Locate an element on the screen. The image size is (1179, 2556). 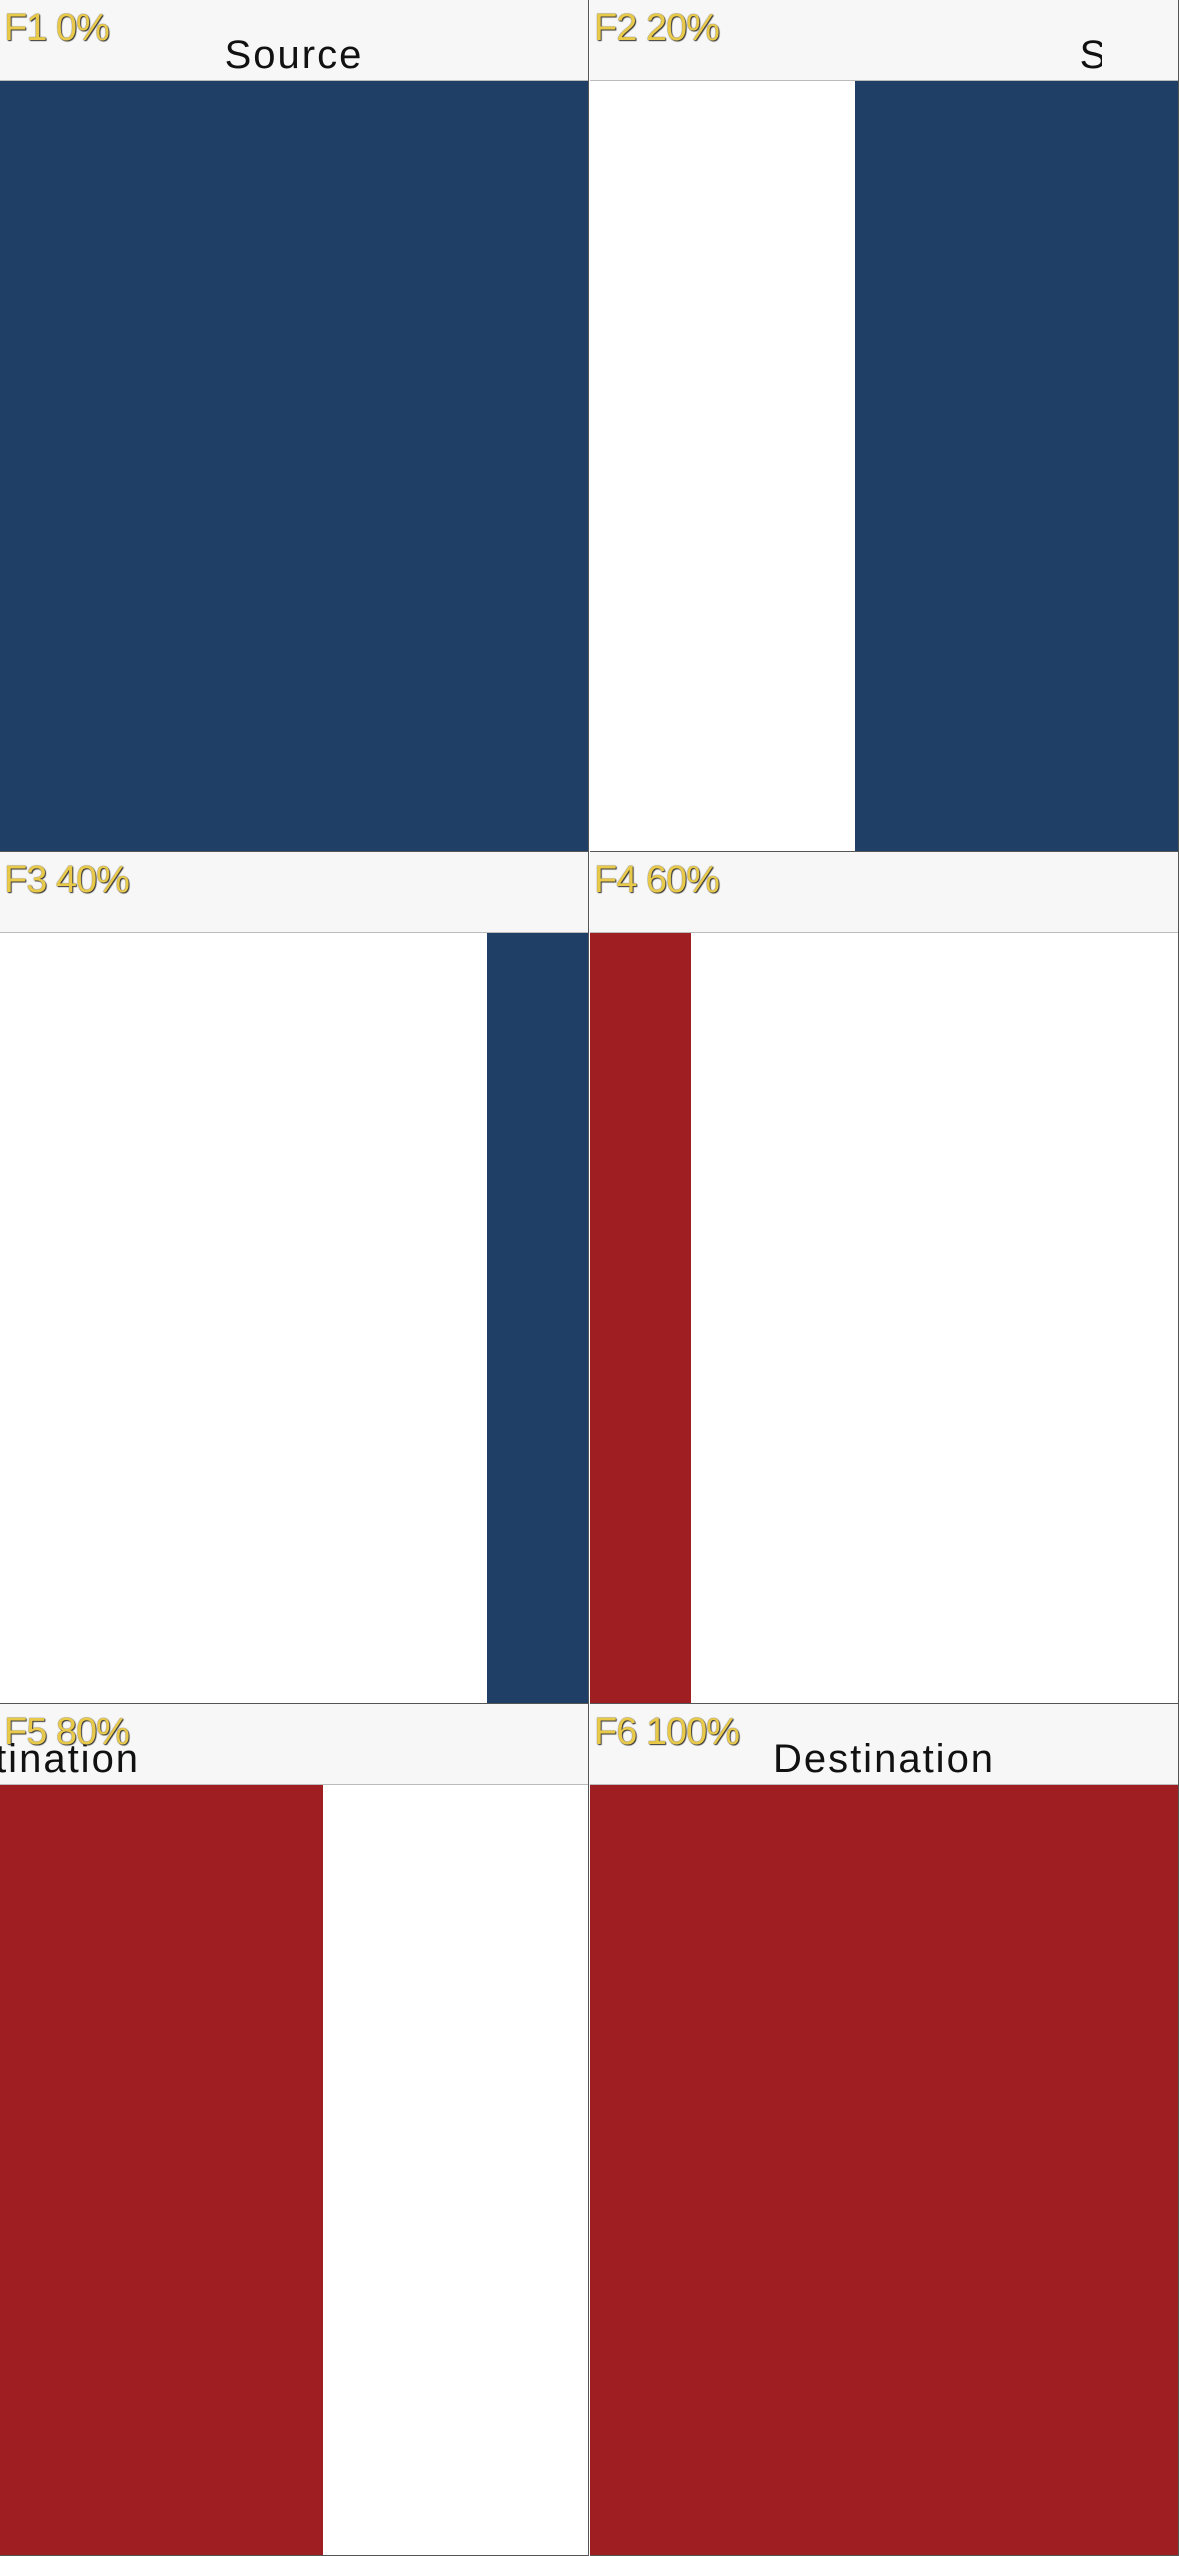
frame-label: F3 40% is located at coordinates (67, 880).